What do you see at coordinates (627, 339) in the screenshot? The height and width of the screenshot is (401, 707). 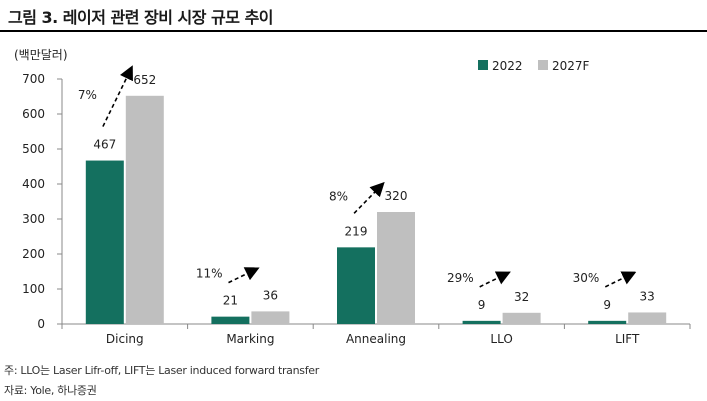 I see `x-tick-label: LIFT` at bounding box center [627, 339].